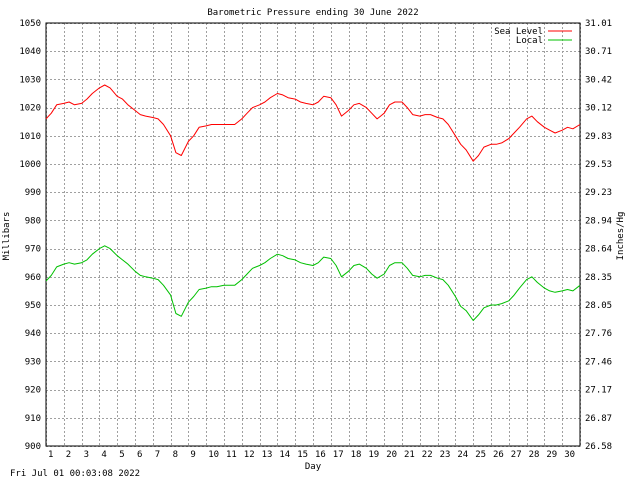 The height and width of the screenshot is (480, 640). Describe the element at coordinates (213, 455) in the screenshot. I see `x-tick-label: 10` at that location.